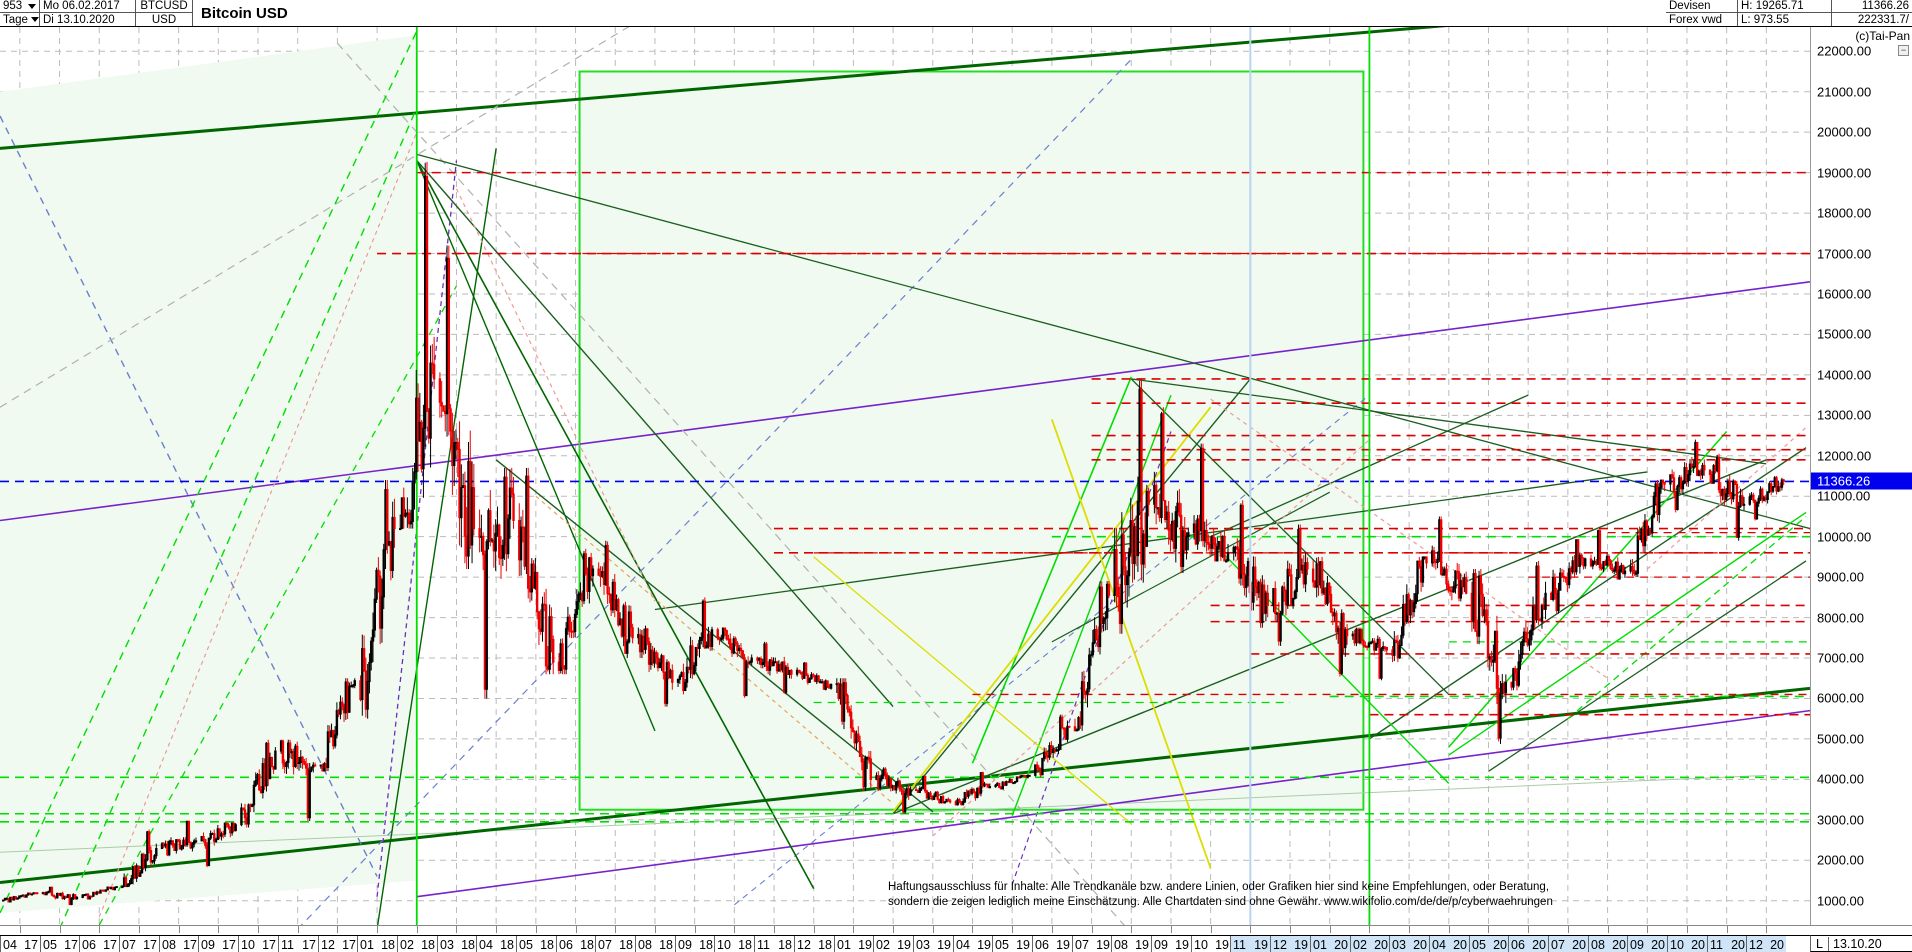 The width and height of the screenshot is (1912, 952). Describe the element at coordinates (576, 944) in the screenshot. I see `date-axis-cell: 06 18` at that location.